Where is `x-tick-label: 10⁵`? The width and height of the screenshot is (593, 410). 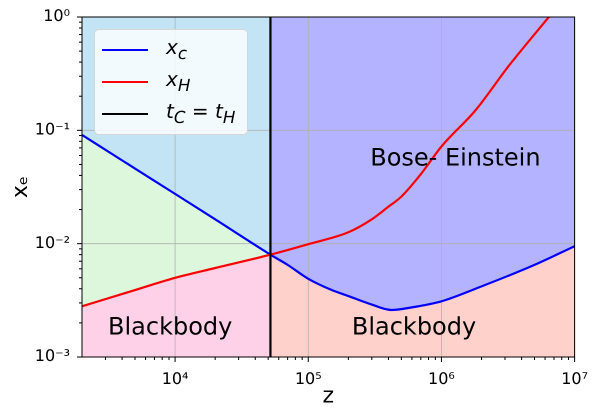 x-tick-label: 10⁵ is located at coordinates (308, 378).